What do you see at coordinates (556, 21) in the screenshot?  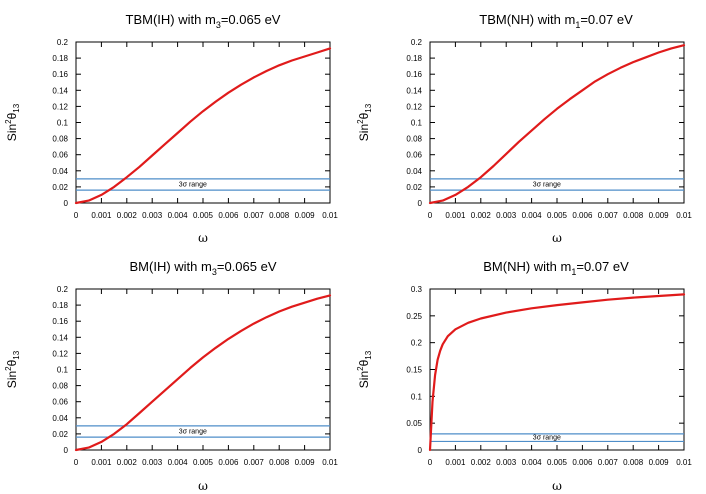 I see `chart-title: TBM(NH) with m1=0.07 eV` at bounding box center [556, 21].